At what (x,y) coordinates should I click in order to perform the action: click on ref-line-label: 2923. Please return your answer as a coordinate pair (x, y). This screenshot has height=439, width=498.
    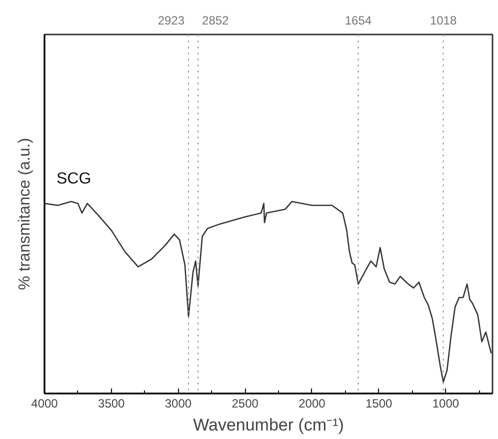
    Looking at the image, I should click on (171, 21).